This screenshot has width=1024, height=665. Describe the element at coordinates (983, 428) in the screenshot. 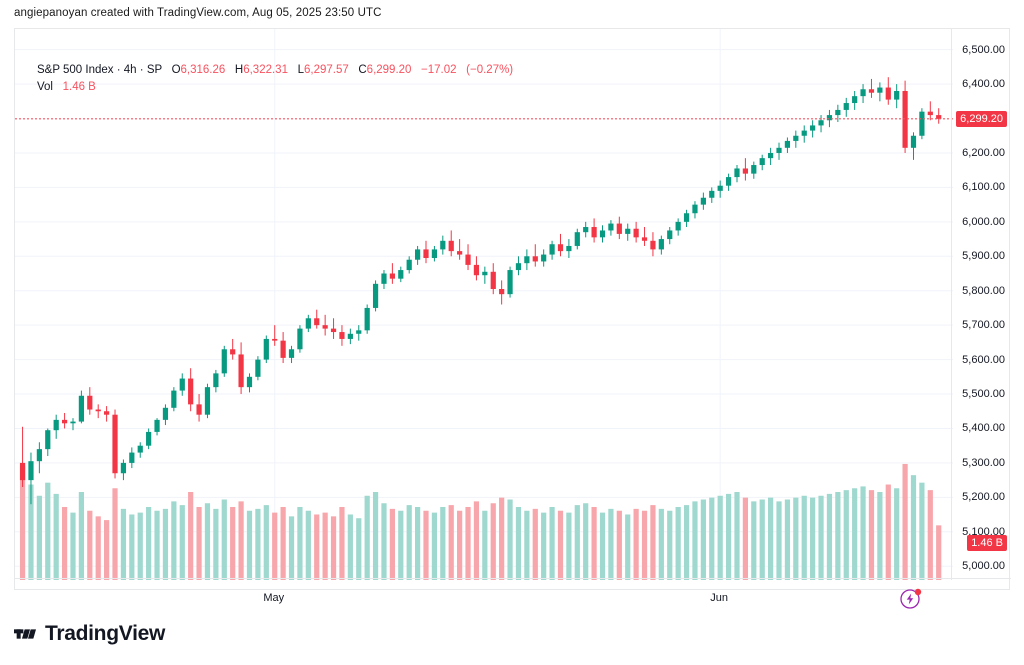

I see `price-tick-label: 5,400.00` at that location.